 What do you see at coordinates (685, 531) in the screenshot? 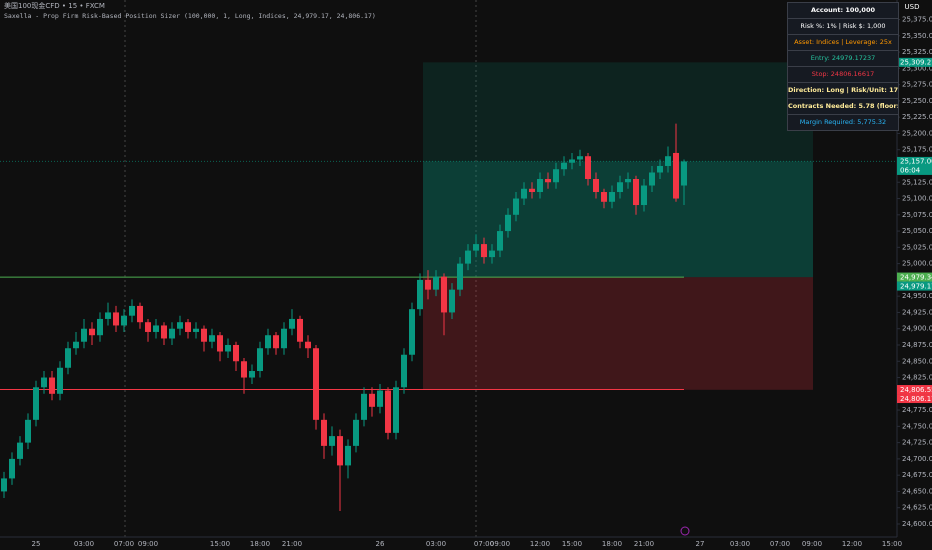
I see `event-icon` at bounding box center [685, 531].